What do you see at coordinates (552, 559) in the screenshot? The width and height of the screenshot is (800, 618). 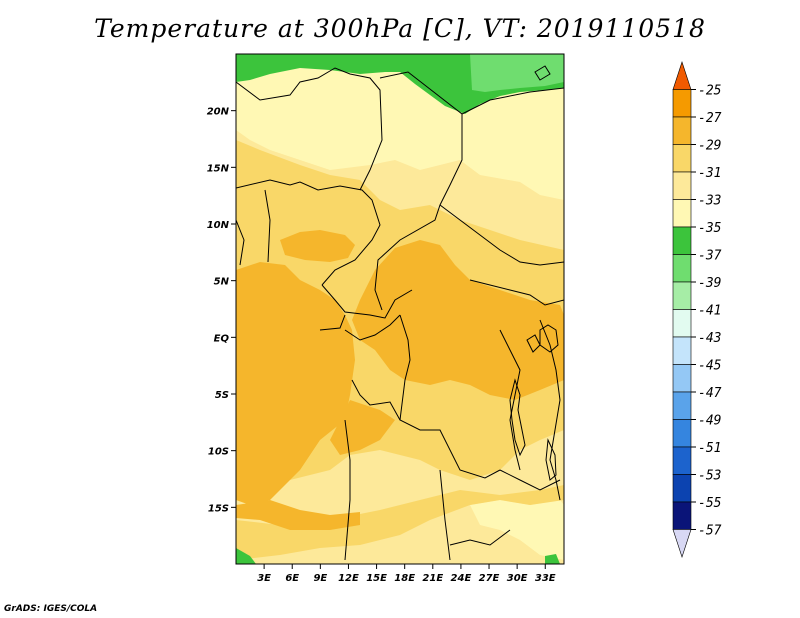 I see `region-green-southeast` at bounding box center [552, 559].